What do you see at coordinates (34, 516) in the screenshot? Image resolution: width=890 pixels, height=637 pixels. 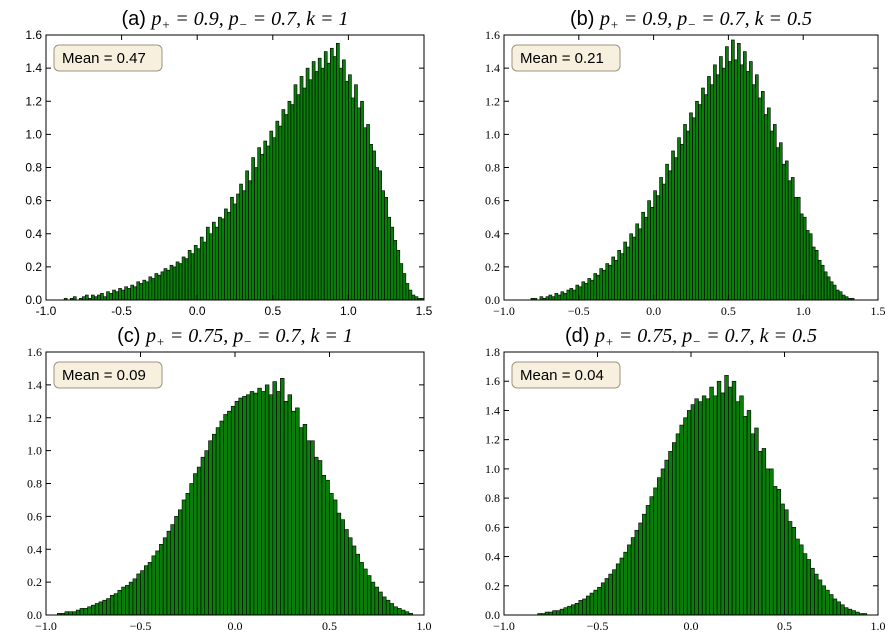 I see `y-tick-label: 0.6` at bounding box center [34, 516].